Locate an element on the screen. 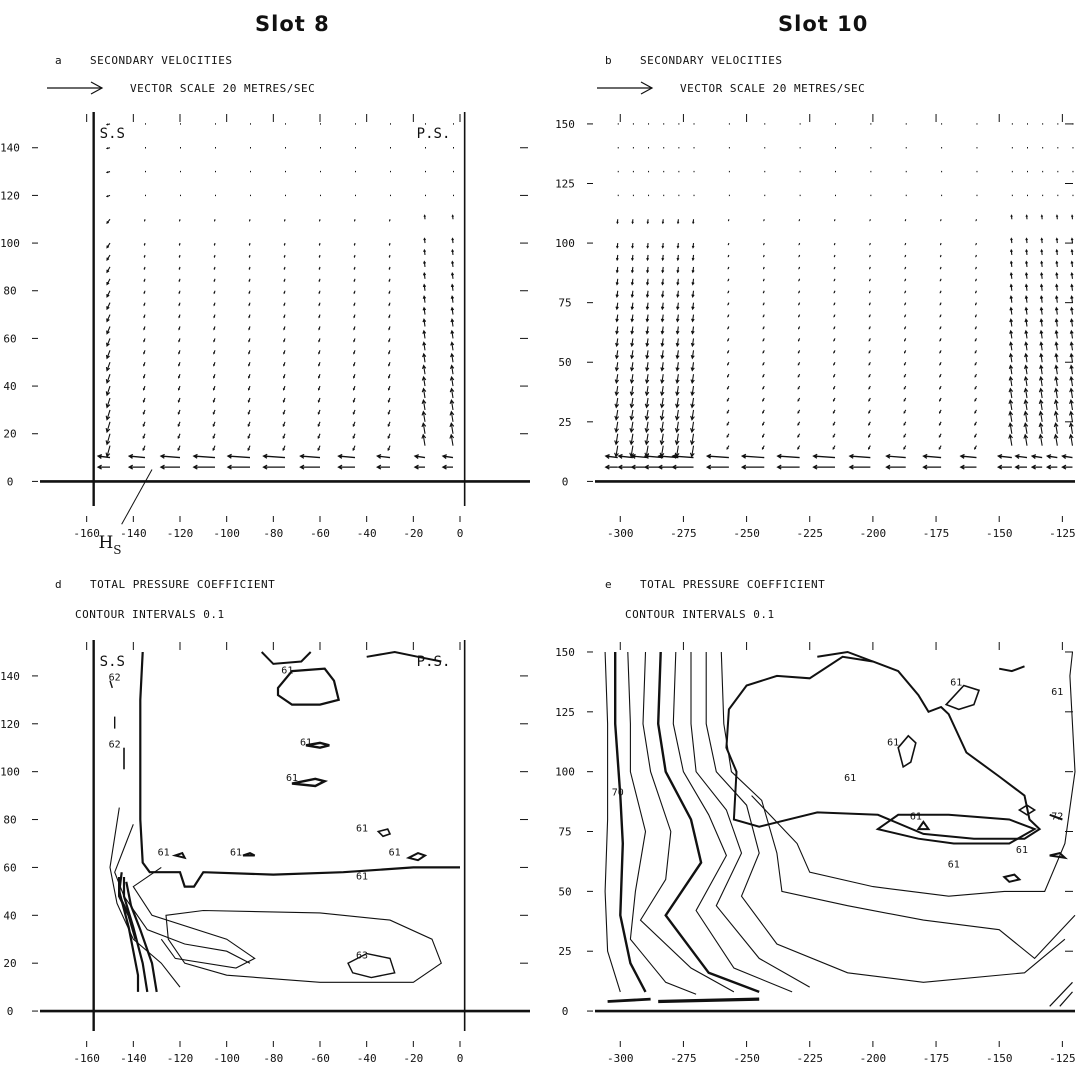 The image size is (1079, 1067). y-tick-label: 0 is located at coordinates (565, 481).